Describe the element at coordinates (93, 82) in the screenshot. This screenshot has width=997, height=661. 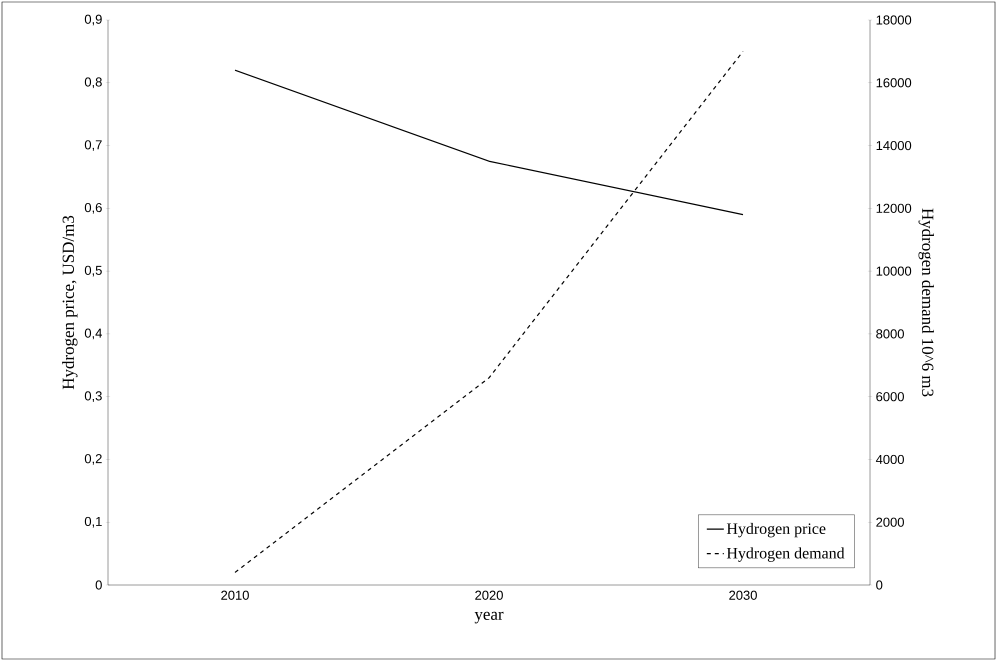
I see `y-tick-label: 0,8` at that location.